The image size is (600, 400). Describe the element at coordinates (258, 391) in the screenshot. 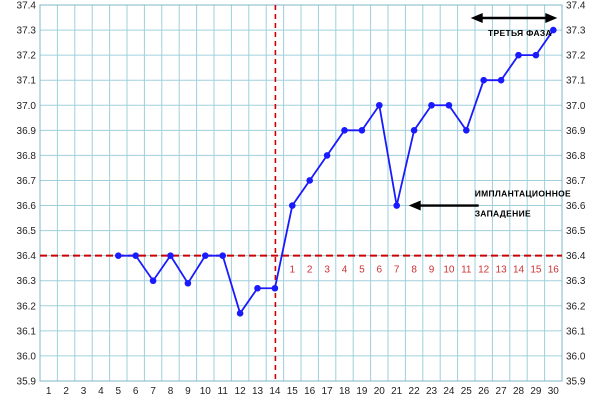

I see `x-tick-label: 13` at that location.